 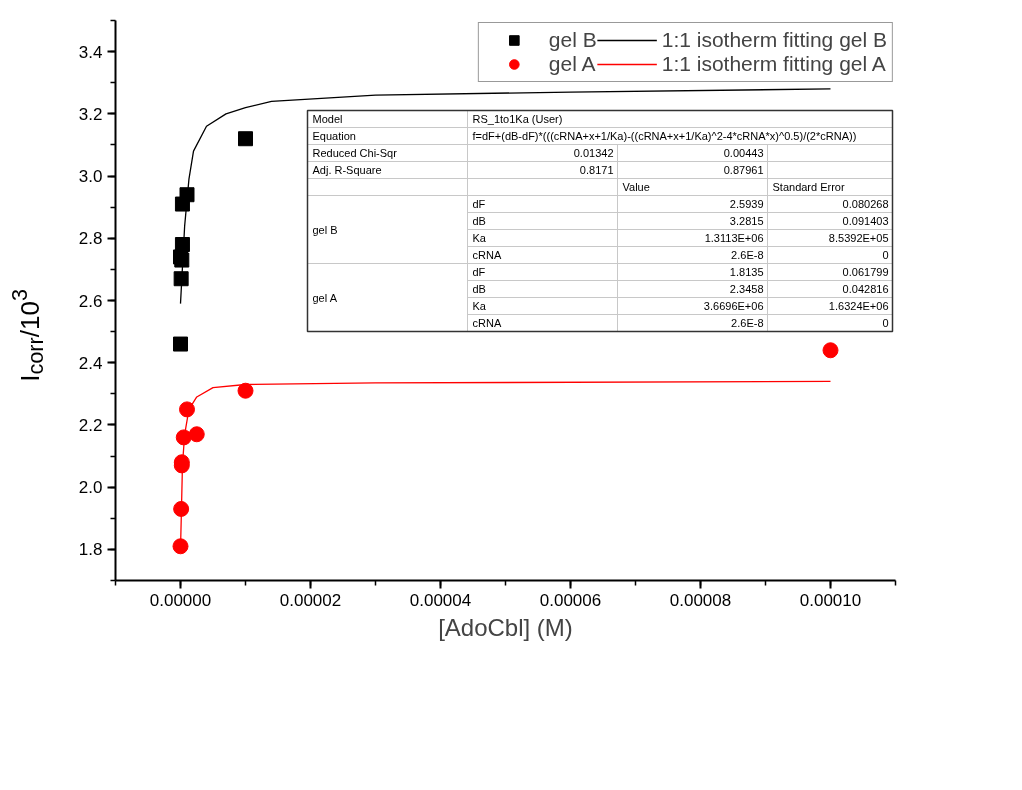 I want to click on x-tick-label: 0.00006, so click(x=570, y=600).